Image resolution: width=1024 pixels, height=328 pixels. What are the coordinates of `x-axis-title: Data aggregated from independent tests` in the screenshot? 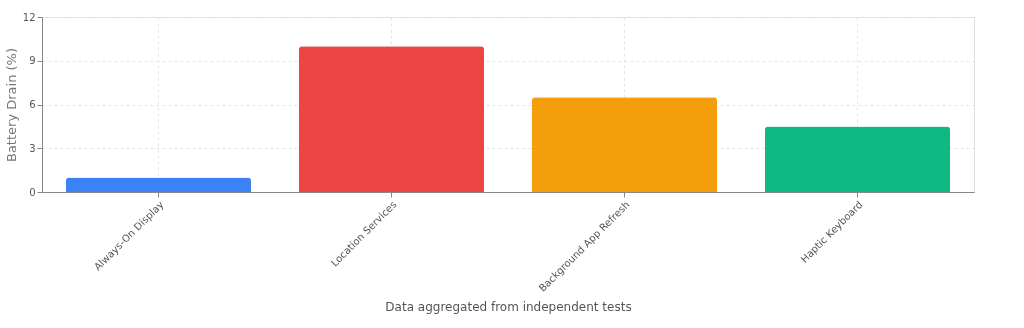 It's located at (508, 306).